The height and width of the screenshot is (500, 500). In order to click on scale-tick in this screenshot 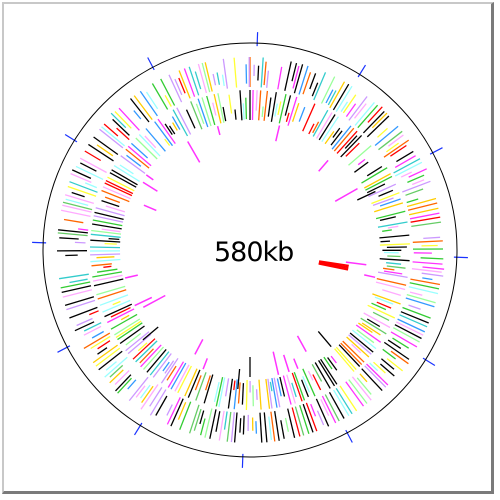, I will do `click(257, 39)`.